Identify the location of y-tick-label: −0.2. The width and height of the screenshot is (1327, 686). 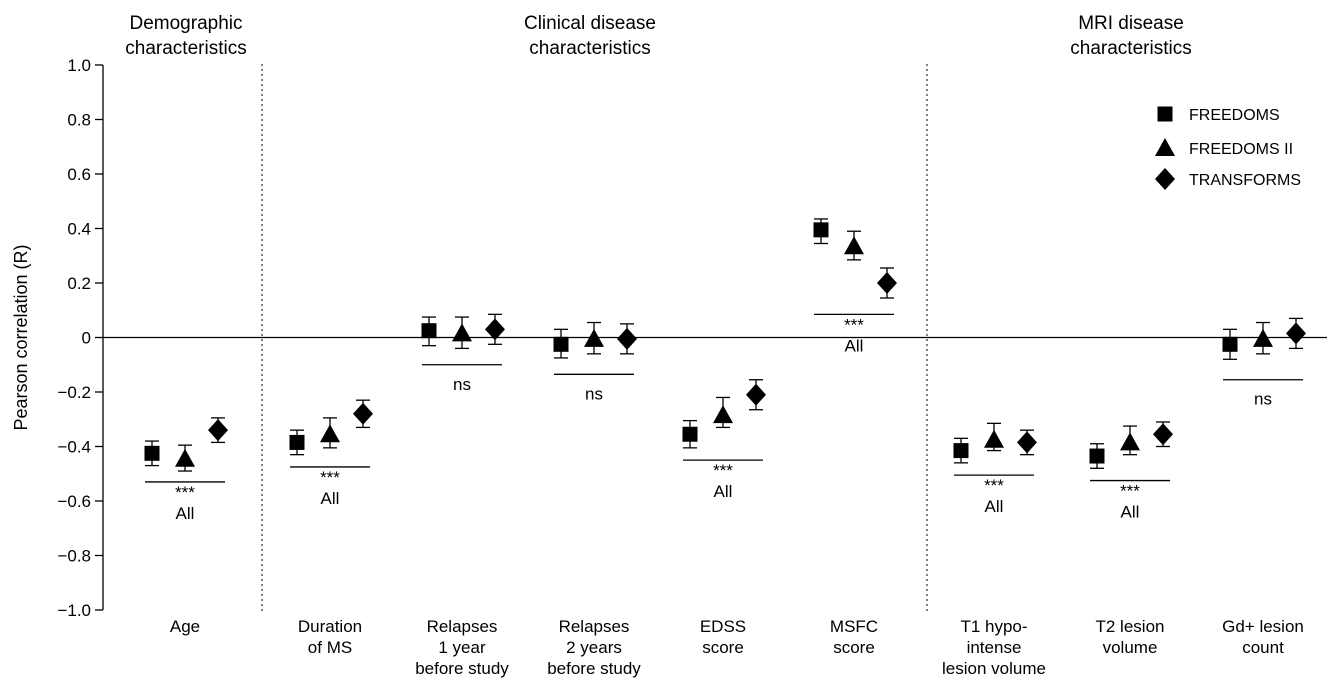
(74, 392).